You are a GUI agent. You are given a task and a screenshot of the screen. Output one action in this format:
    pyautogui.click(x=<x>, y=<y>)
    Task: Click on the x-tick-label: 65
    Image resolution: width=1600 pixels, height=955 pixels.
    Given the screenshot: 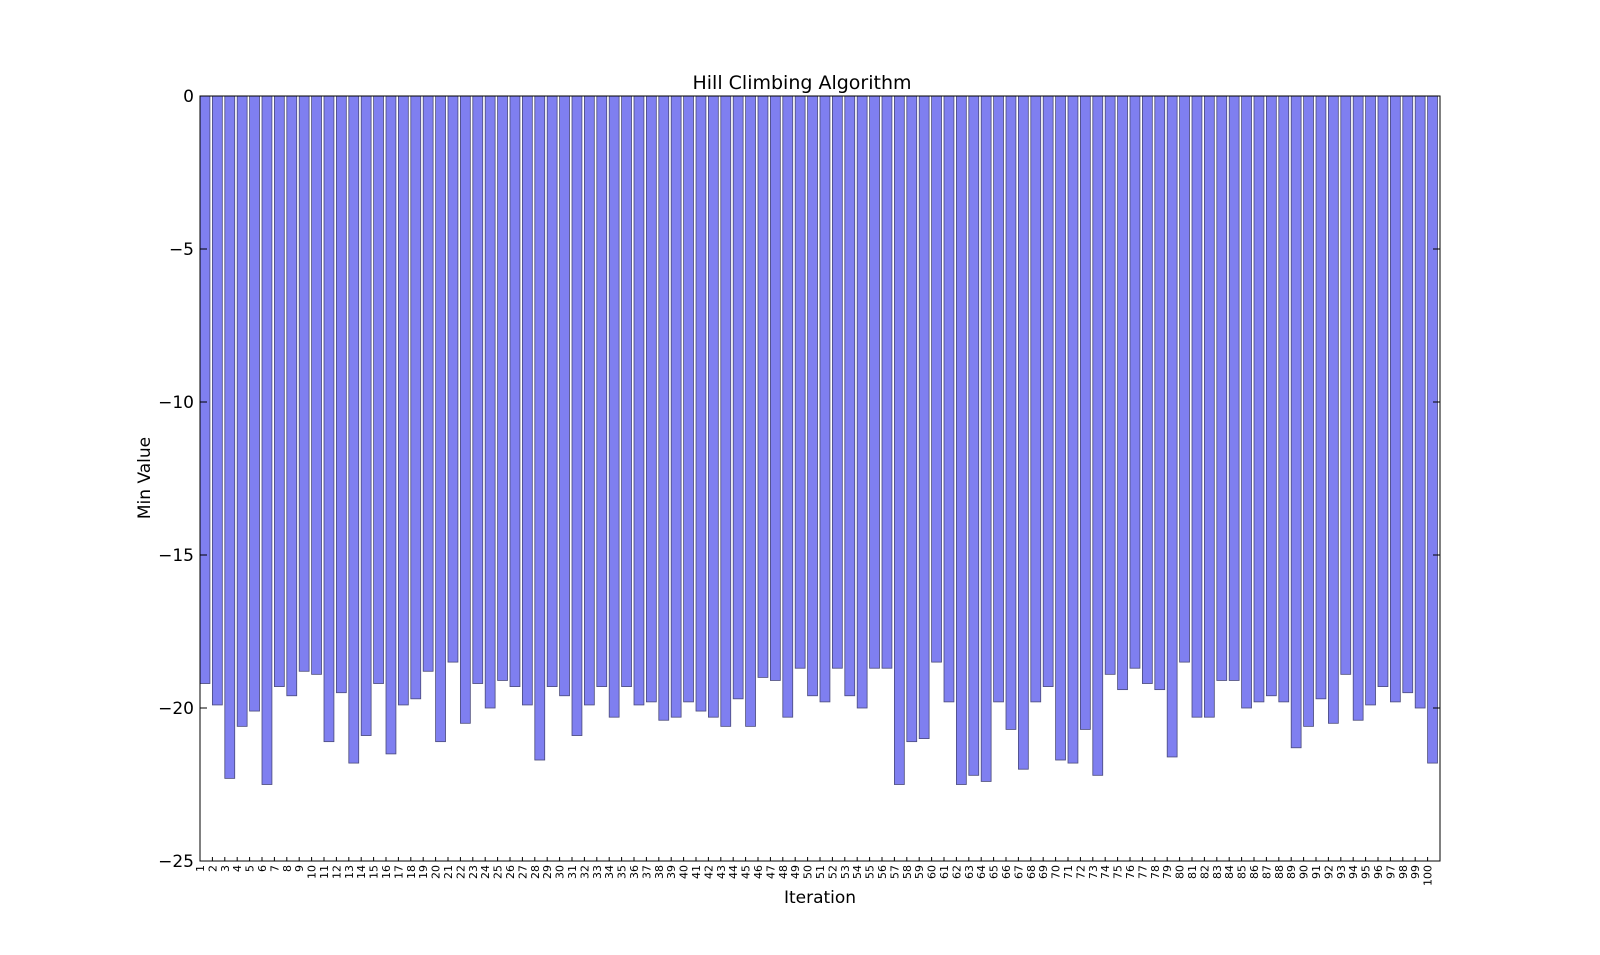 What is the action you would take?
    pyautogui.click(x=994, y=872)
    